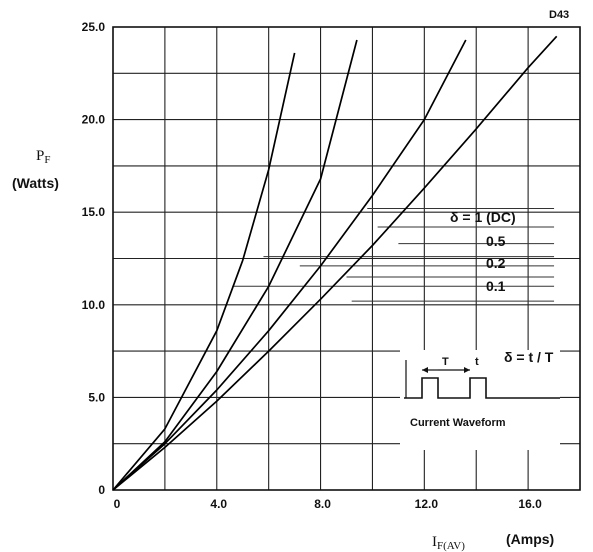  What do you see at coordinates (496, 241) in the screenshot?
I see `legend-label-0-5: 0.5` at bounding box center [496, 241].